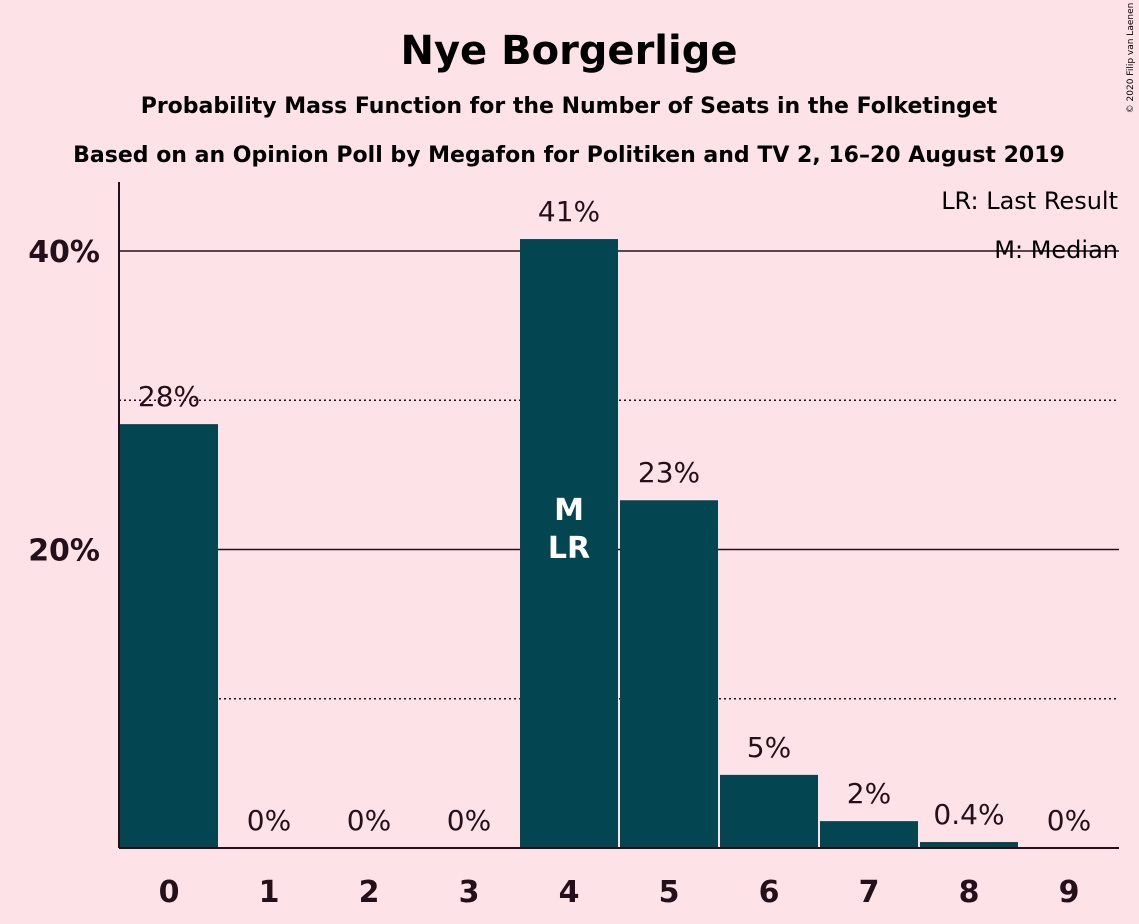  Describe the element at coordinates (469, 892) in the screenshot. I see `x-tick-label: 3` at that location.